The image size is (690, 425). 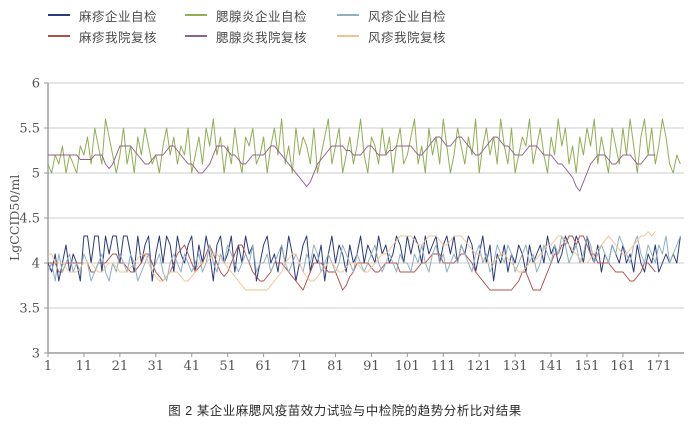 I want to click on legend-item: 腮腺炎我院复核, so click(x=261, y=36).